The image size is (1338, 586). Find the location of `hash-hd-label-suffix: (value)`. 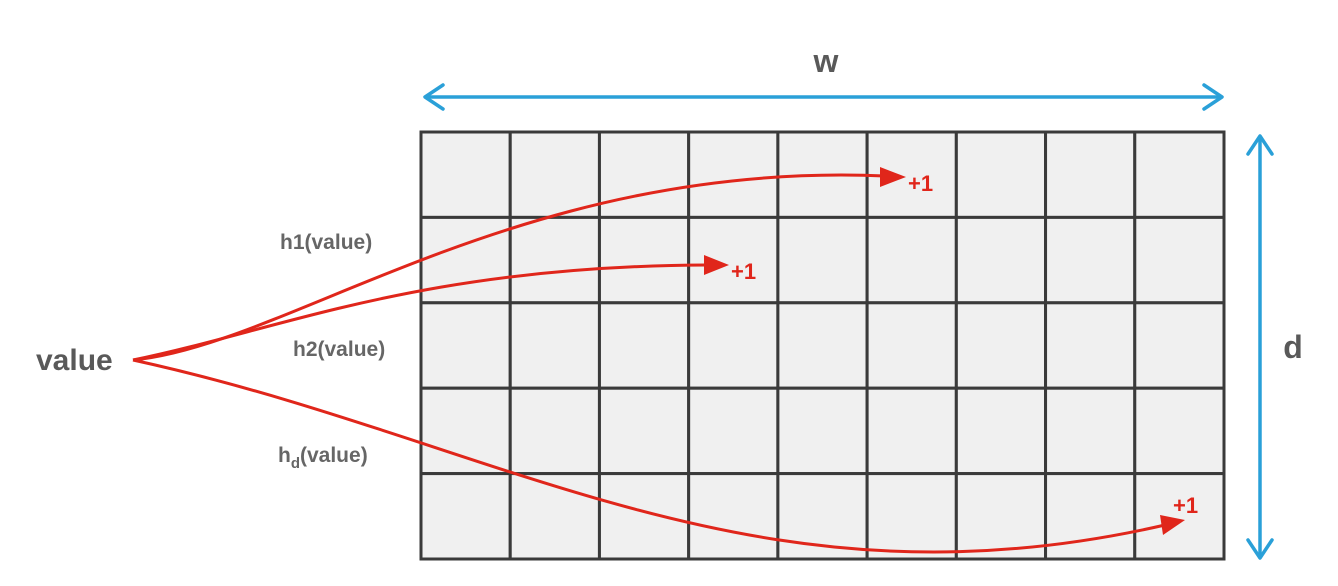

hash-hd-label-suffix: (value) is located at coordinates (334, 455).